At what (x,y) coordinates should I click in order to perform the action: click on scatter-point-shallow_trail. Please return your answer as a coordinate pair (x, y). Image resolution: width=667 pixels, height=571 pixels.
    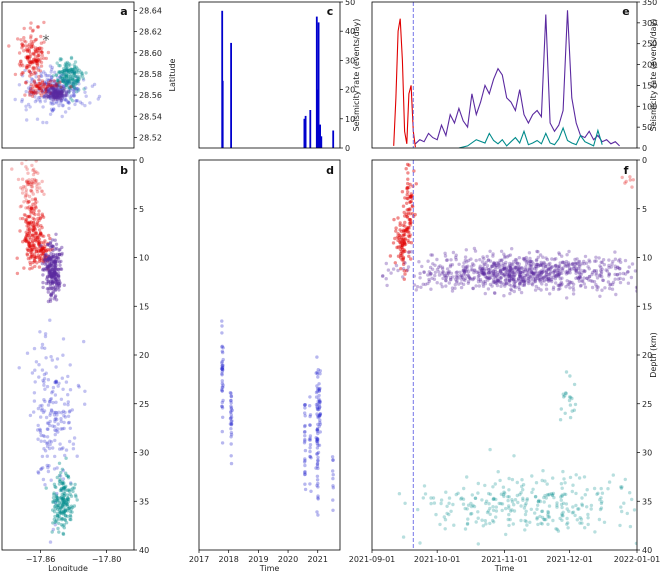
    Looking at the image, I should click on (47, 87).